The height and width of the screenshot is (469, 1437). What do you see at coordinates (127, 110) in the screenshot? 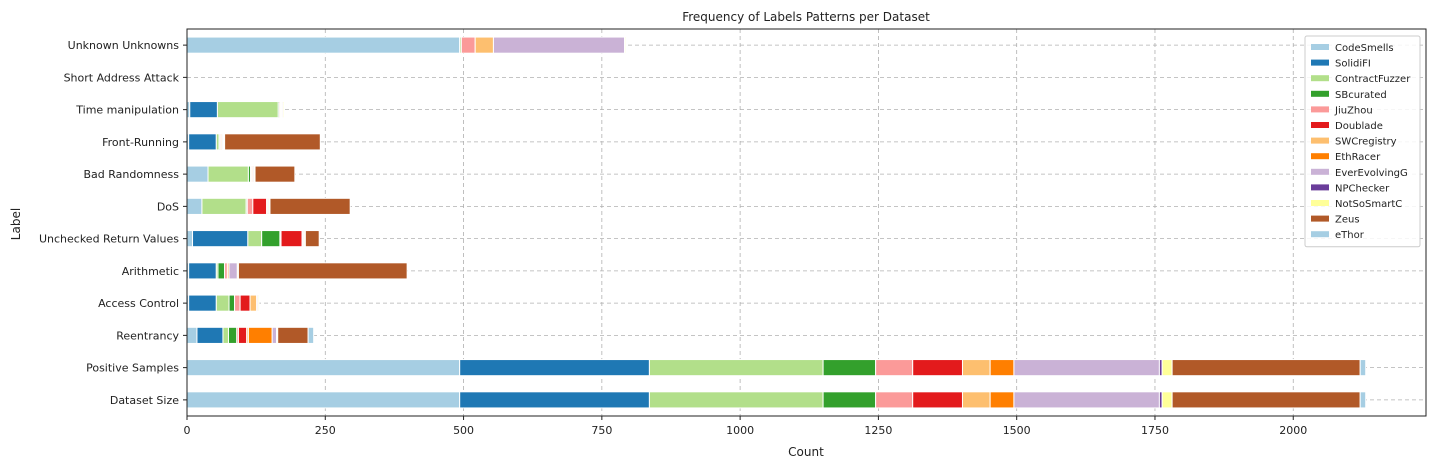
I see `y-tick-label: Time manipulation` at bounding box center [127, 110].